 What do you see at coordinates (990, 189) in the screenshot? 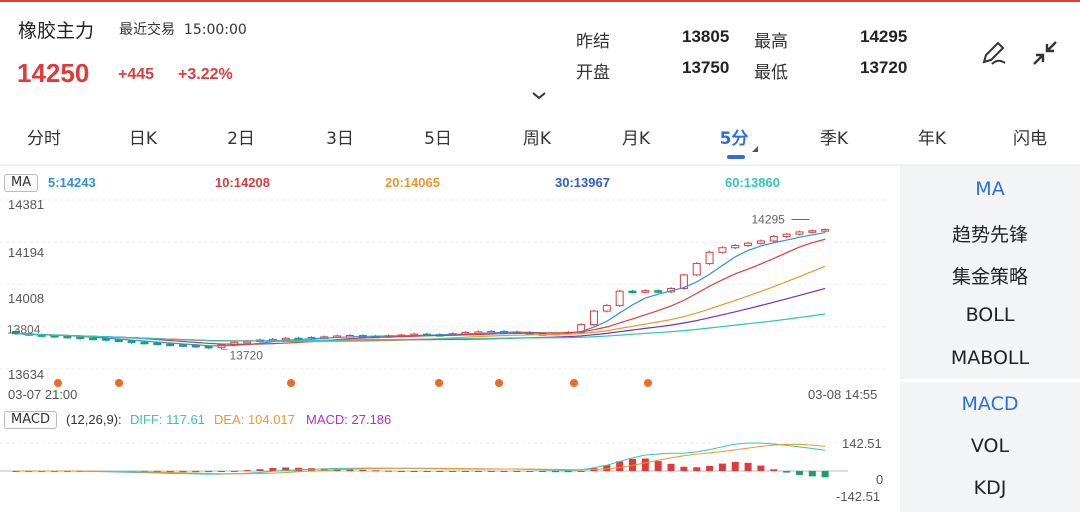
I see `sidebar-item-ma: MA` at bounding box center [990, 189].